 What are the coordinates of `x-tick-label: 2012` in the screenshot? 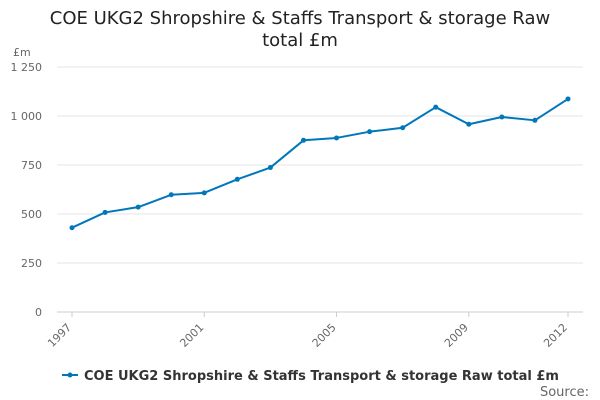 It's located at (555, 335).